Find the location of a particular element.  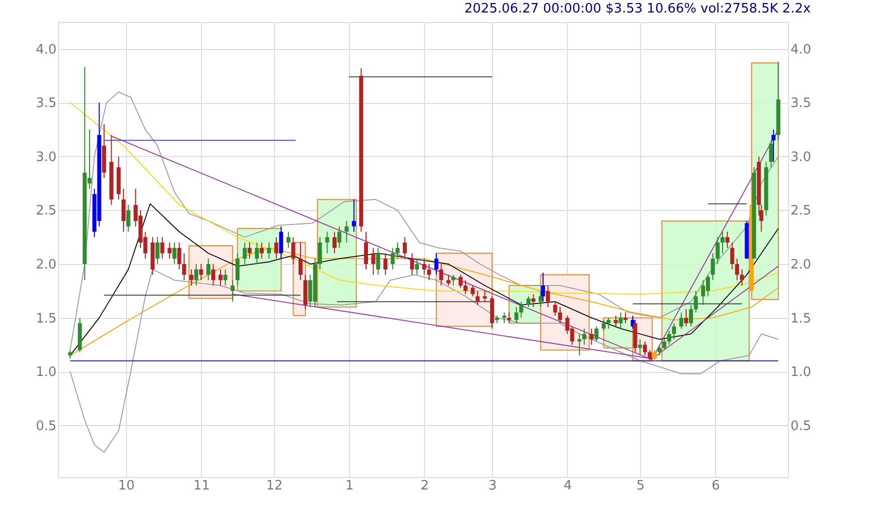

y2-tick-label: 2.0 is located at coordinates (801, 265).